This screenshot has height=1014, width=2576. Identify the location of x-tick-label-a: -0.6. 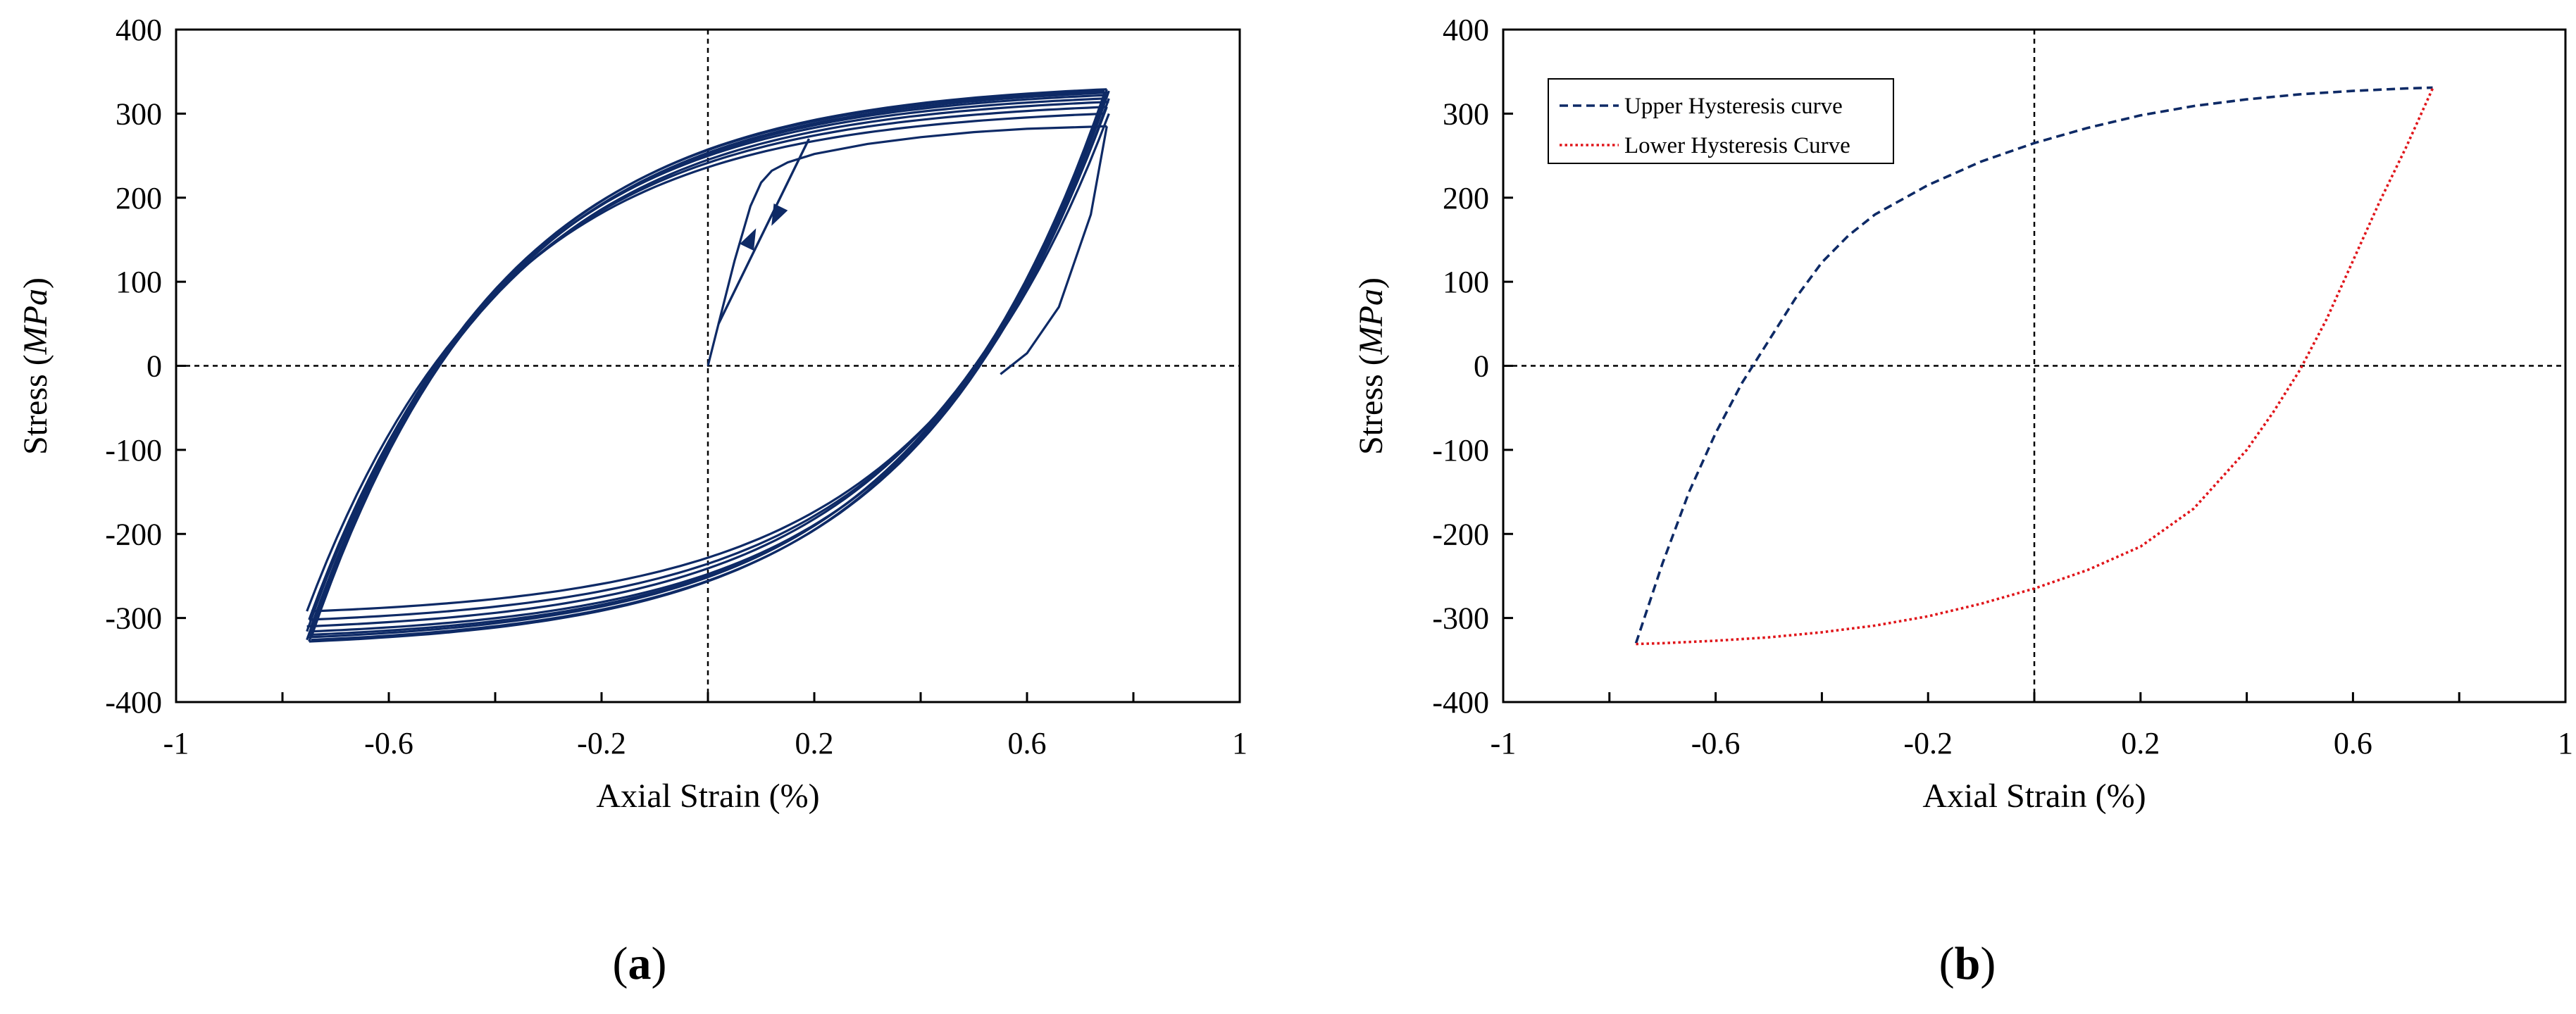
(388, 743).